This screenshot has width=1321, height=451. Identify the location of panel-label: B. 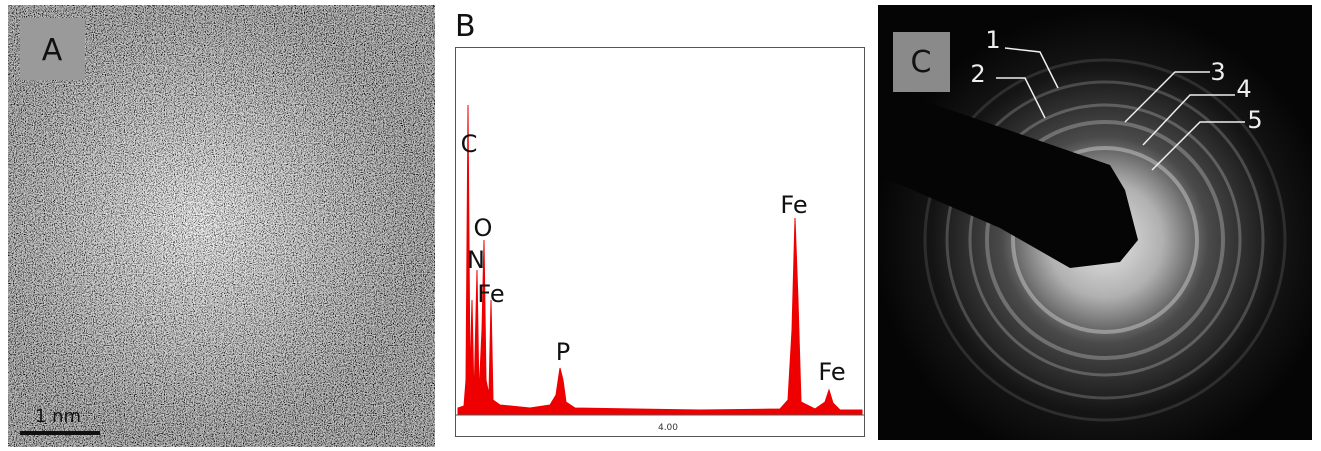
(465, 26).